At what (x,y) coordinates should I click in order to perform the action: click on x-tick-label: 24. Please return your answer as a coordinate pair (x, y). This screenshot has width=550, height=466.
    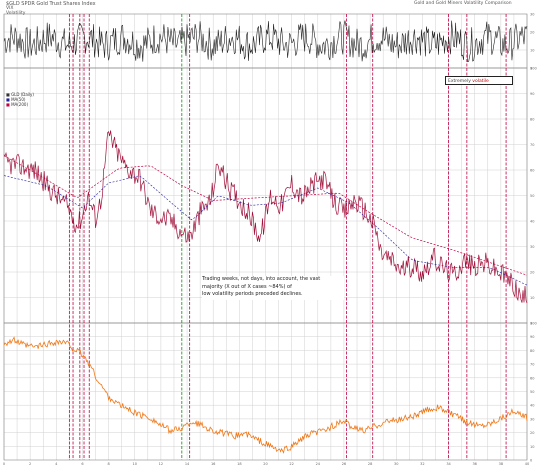
    Looking at the image, I should click on (318, 464).